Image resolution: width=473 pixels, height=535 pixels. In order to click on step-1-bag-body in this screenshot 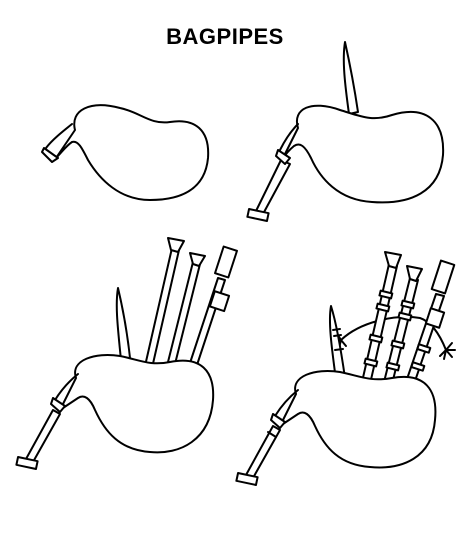, I will do `click(132, 152)`.